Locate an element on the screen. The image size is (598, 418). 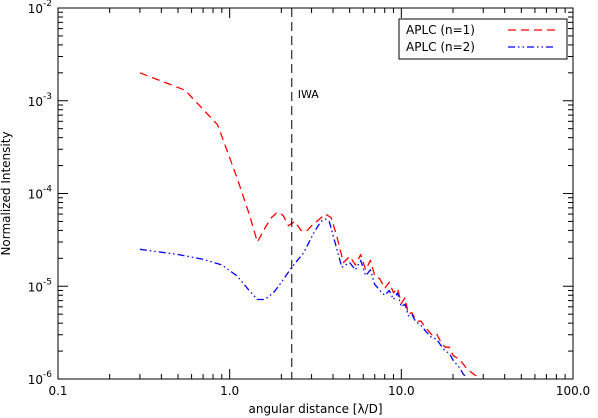
legend-box is located at coordinates (483, 39).